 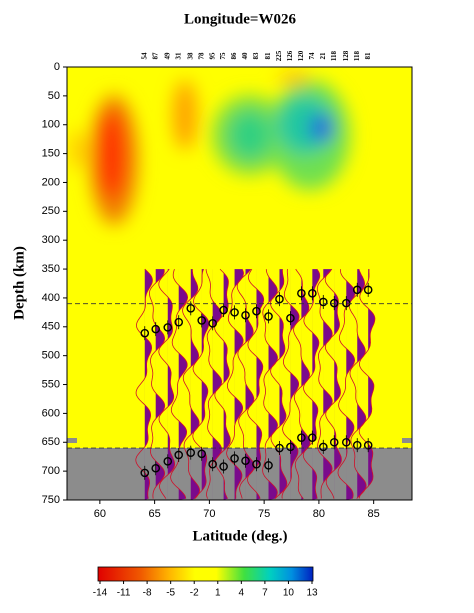 What do you see at coordinates (167, 56) in the screenshot?
I see `trace-count: 49` at bounding box center [167, 56].